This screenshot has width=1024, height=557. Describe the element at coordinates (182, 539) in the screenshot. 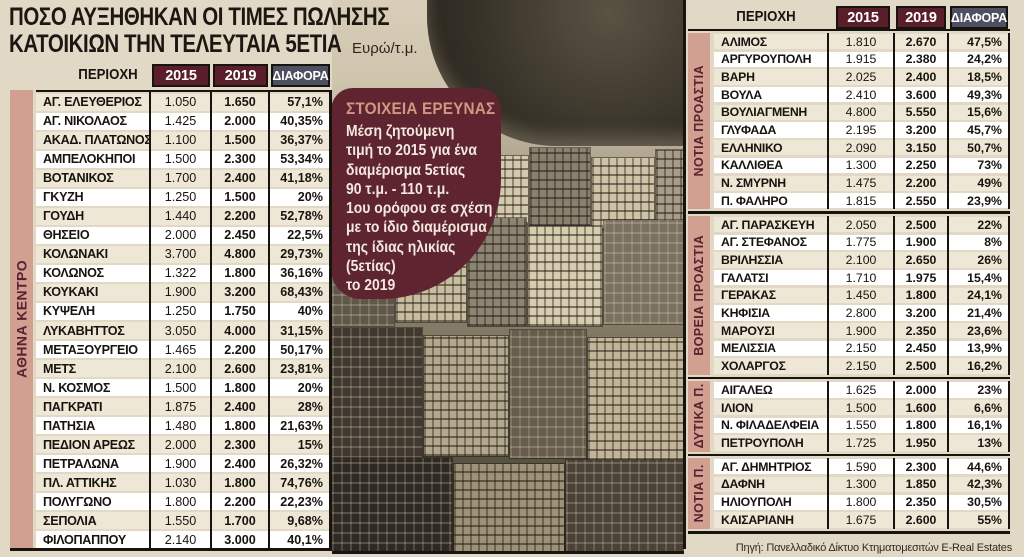

I see `table-row: ΦΙΛΟΠΑΠΠΟΥ 2.140 3.000 40,1%` at that location.